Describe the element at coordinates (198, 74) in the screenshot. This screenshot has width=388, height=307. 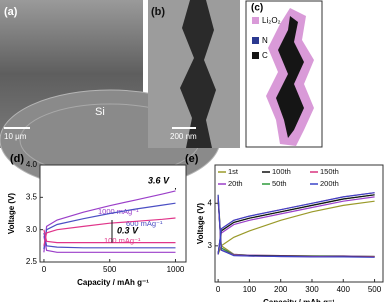
I see `dendrite` at that location.